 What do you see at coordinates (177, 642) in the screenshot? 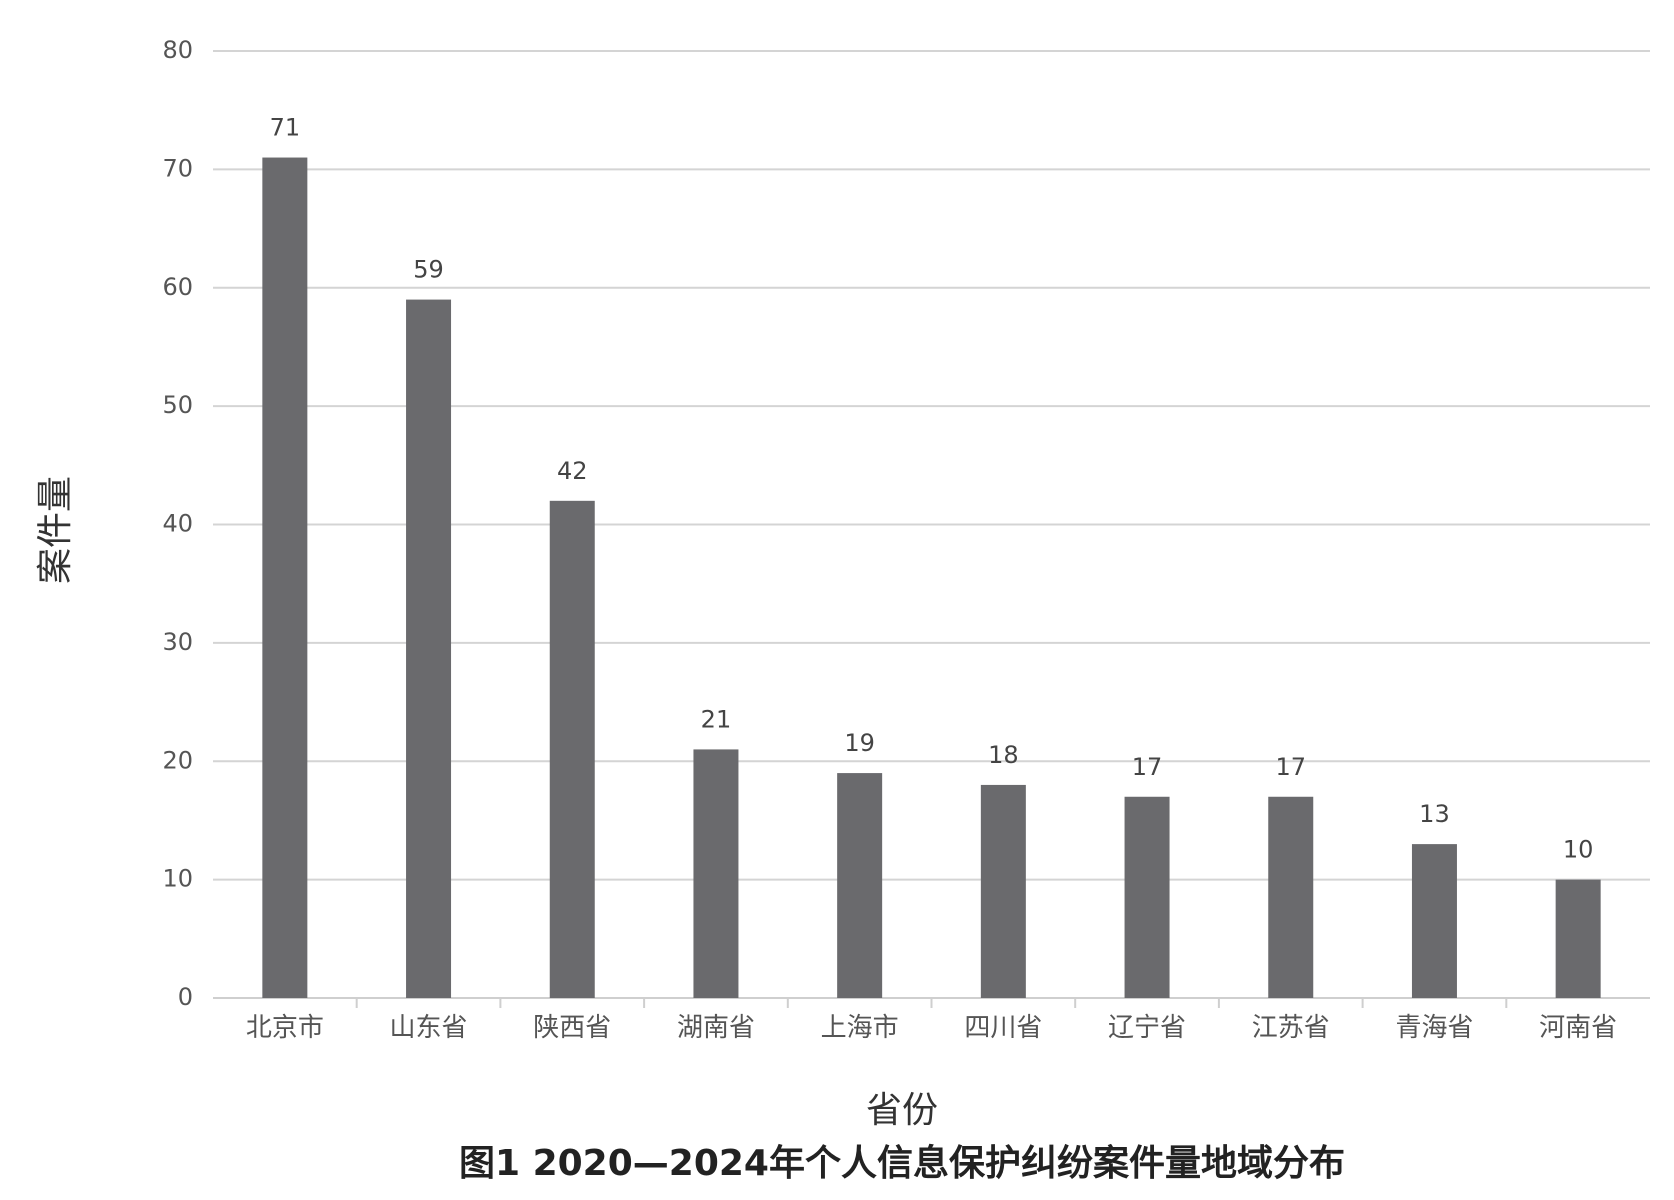
I see `y-tick-label: 30` at bounding box center [177, 642].